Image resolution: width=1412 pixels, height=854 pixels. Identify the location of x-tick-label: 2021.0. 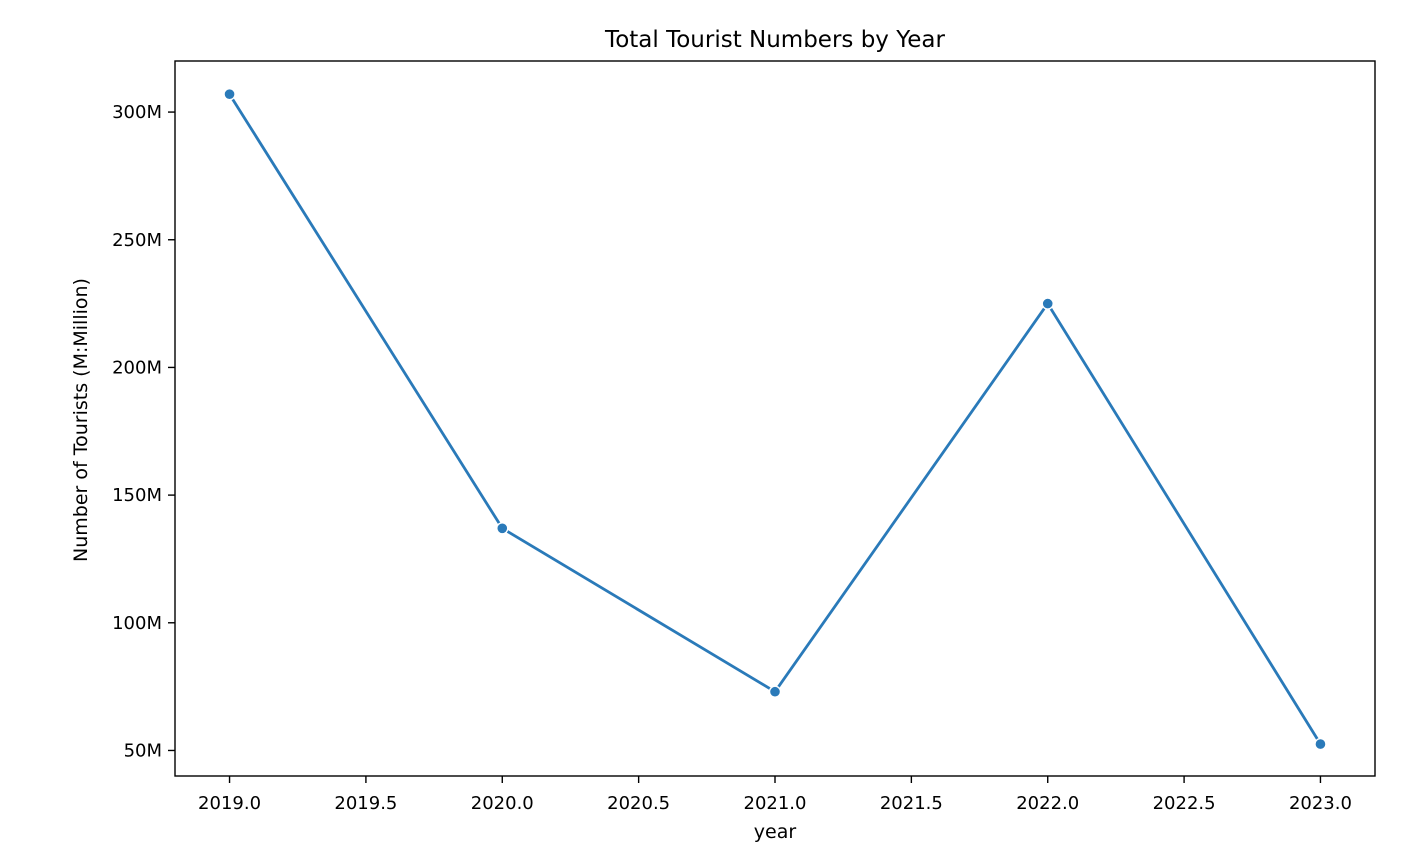
(775, 803).